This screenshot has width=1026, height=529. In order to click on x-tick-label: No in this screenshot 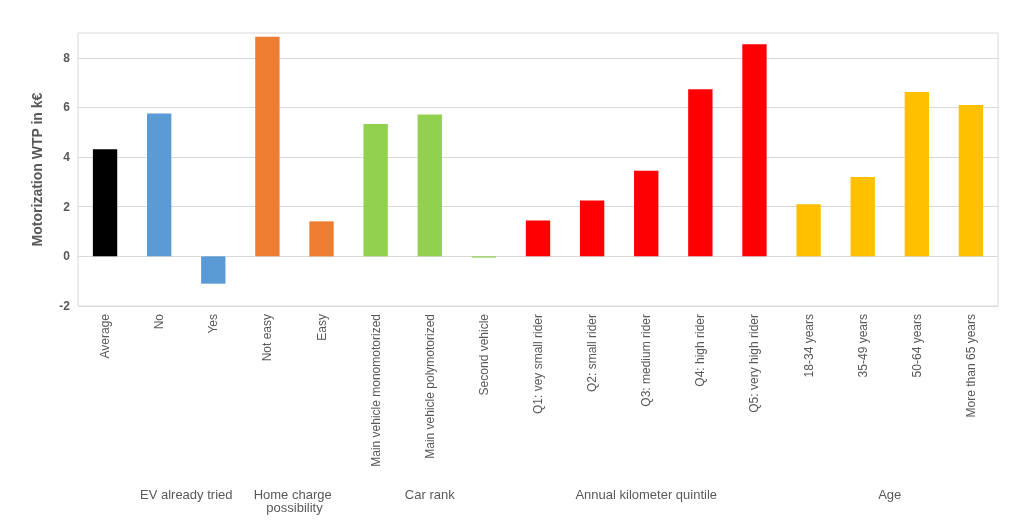, I will do `click(159, 321)`.